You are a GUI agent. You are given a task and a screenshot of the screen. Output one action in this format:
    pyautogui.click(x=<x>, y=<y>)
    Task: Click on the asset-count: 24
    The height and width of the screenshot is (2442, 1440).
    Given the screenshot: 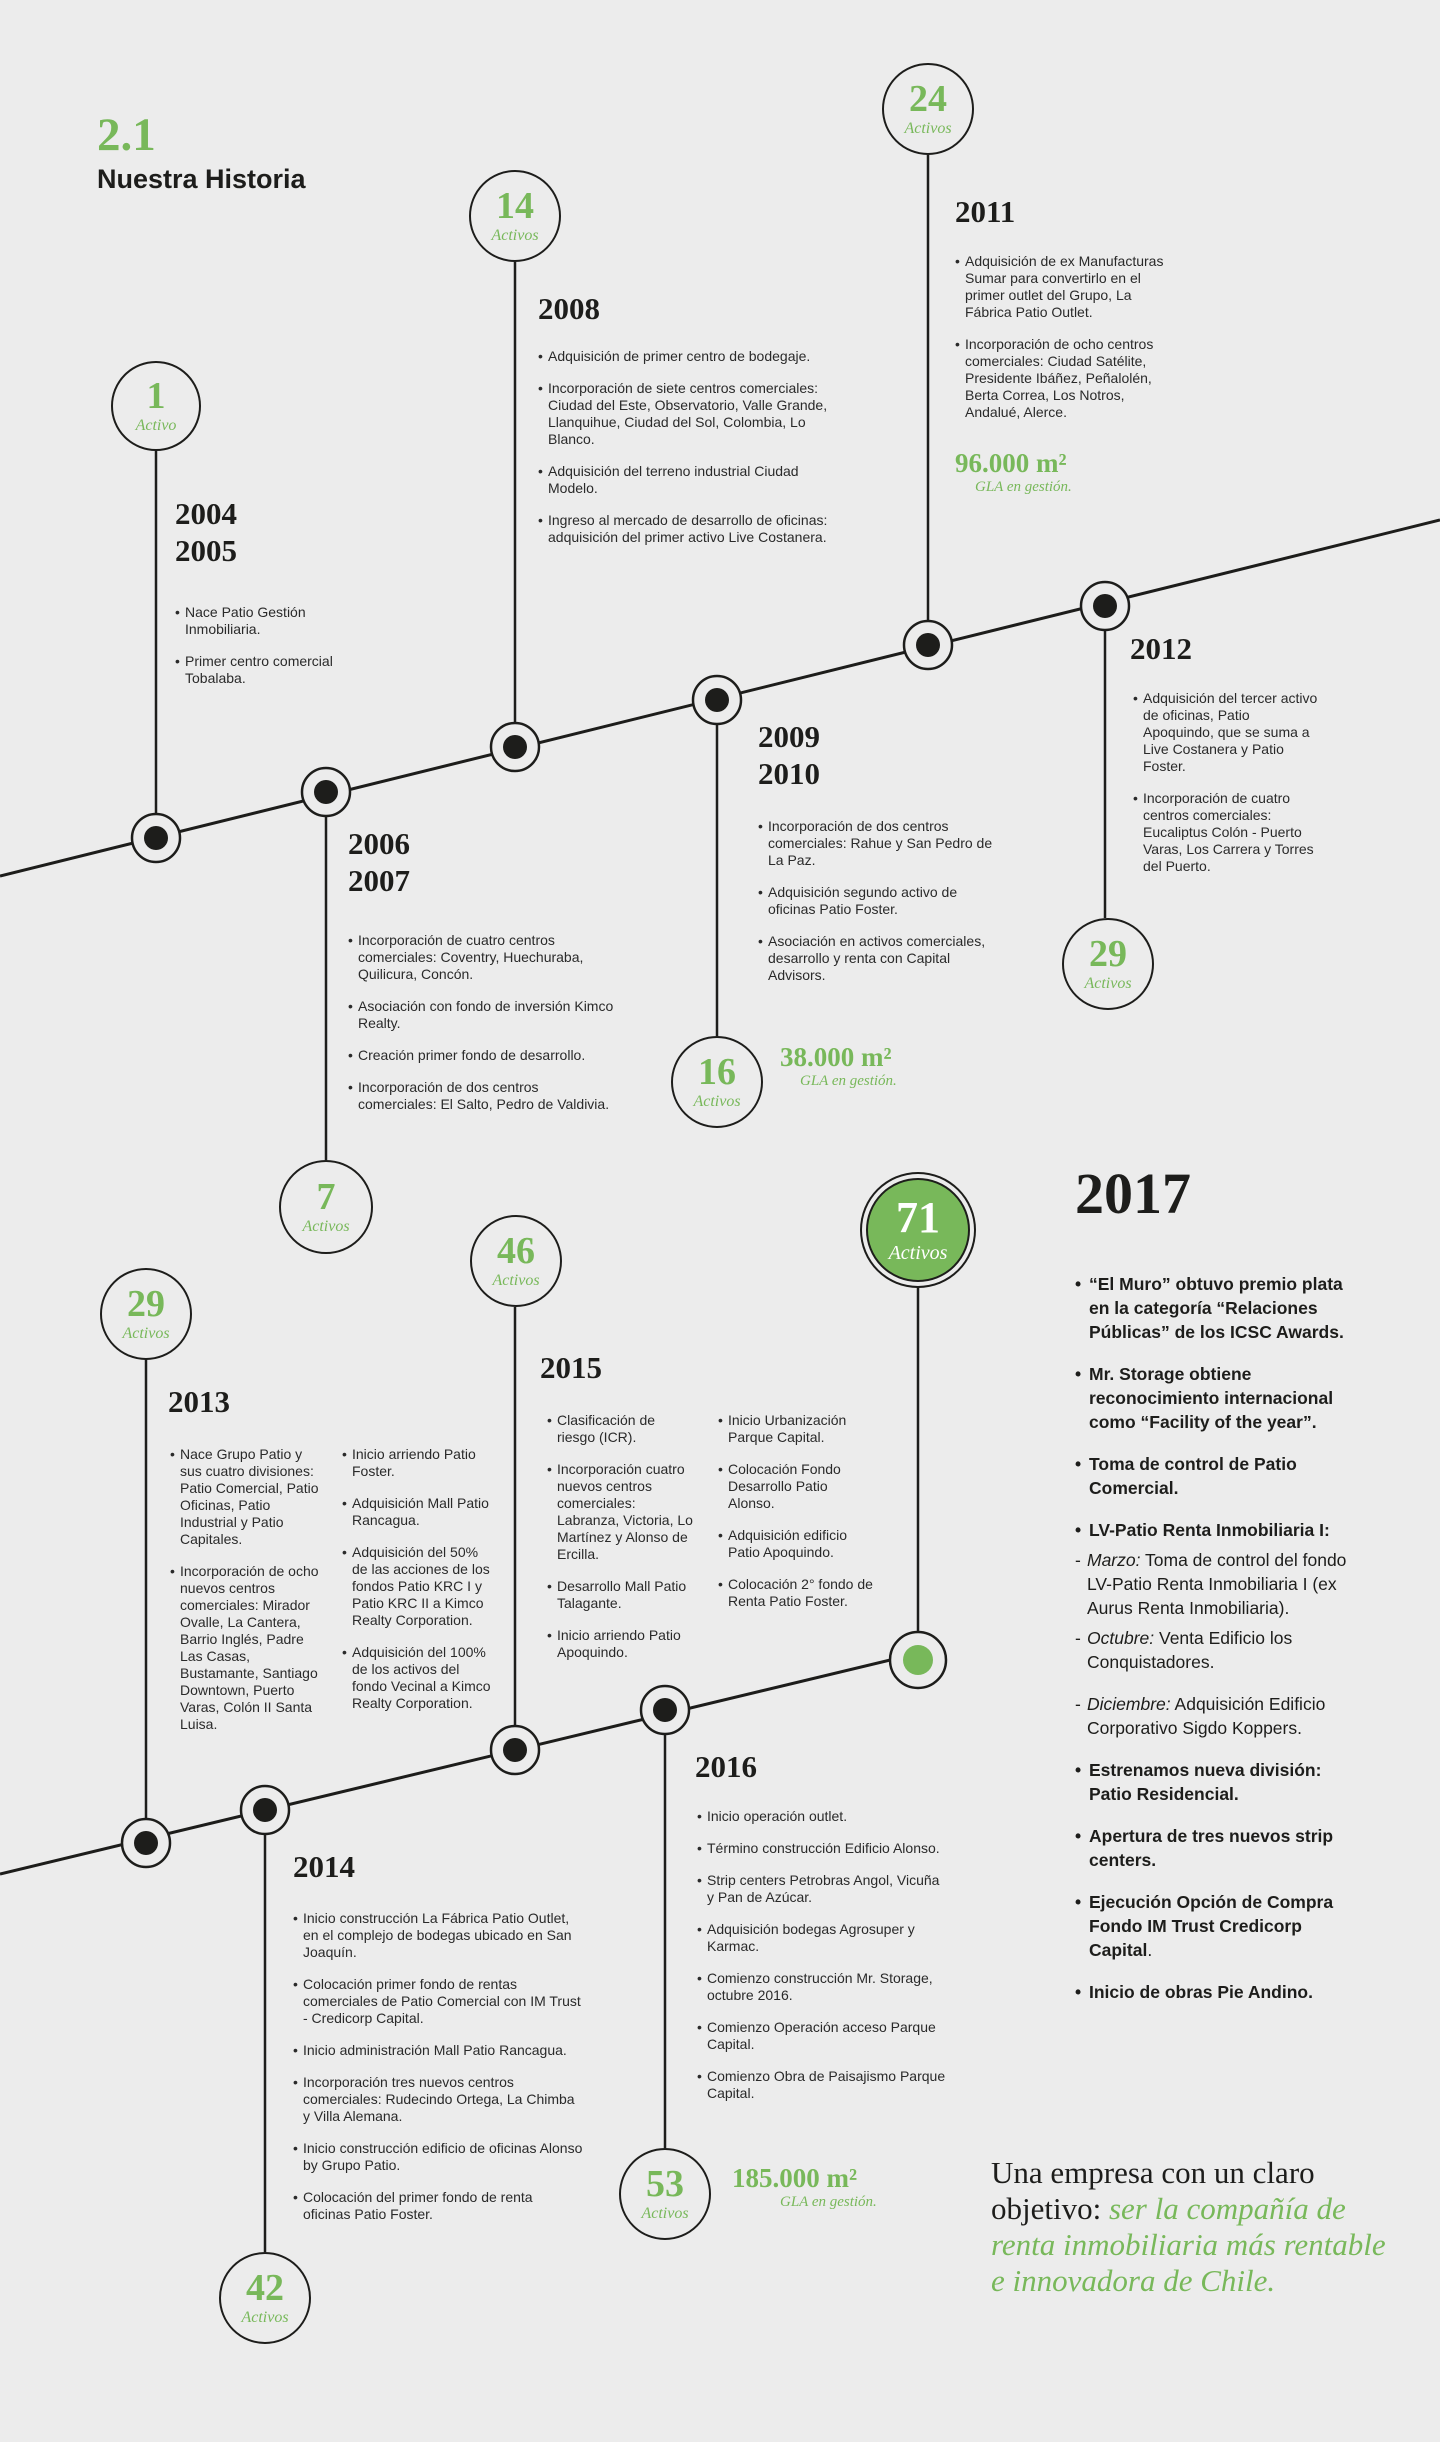 What is the action you would take?
    pyautogui.click(x=928, y=99)
    